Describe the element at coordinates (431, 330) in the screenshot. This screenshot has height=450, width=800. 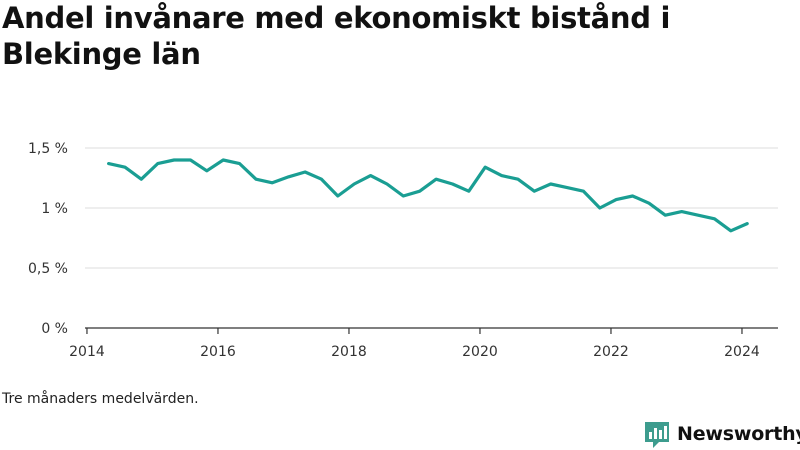
I see `x-axis` at that location.